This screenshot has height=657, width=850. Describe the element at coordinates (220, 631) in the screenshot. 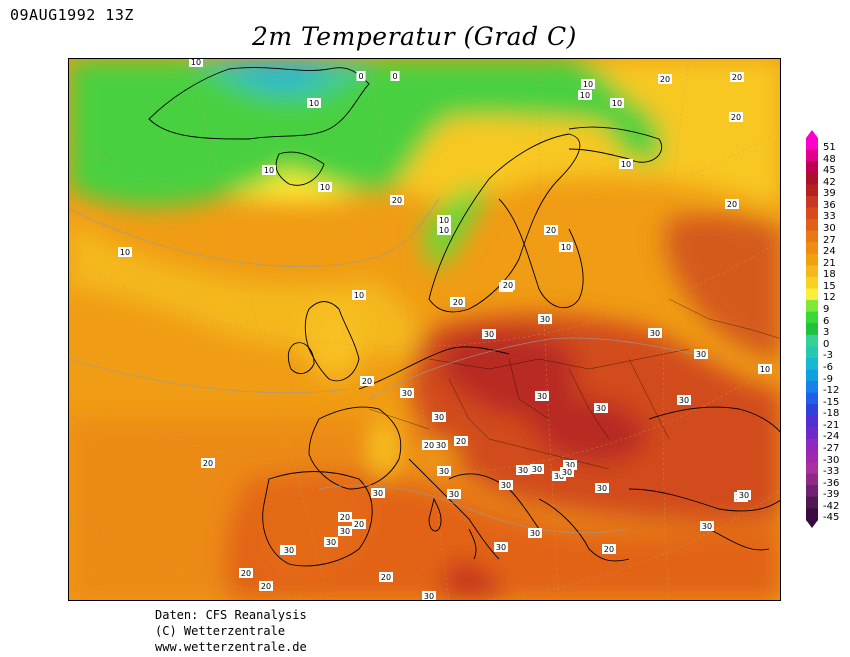

I see `copyright: (C) Wetterzentrale` at that location.